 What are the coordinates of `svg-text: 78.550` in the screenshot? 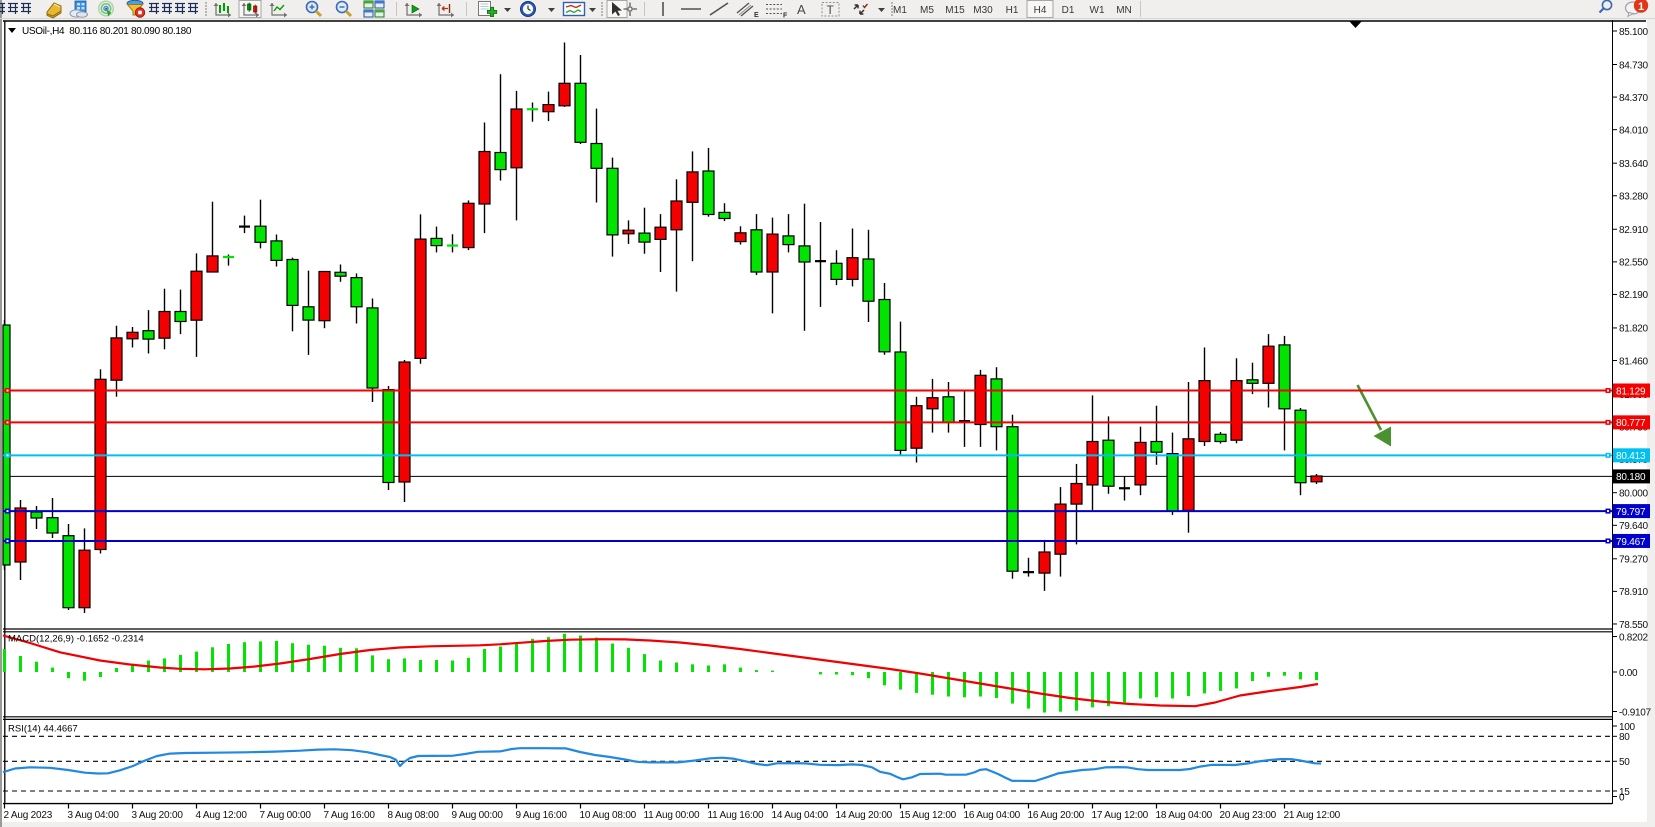 It's located at (1634, 625).